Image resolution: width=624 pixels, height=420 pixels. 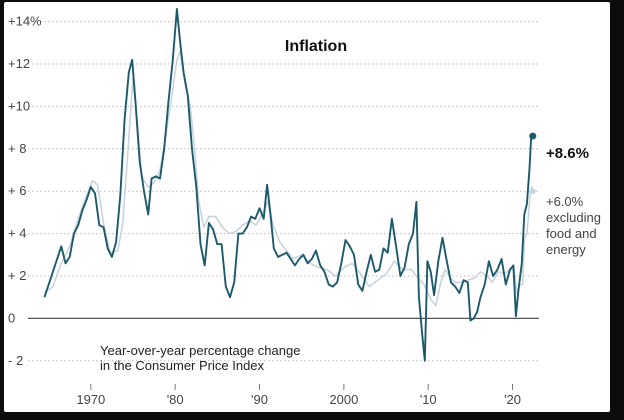 I want to click on x-tick-label: 2000, so click(x=343, y=399).